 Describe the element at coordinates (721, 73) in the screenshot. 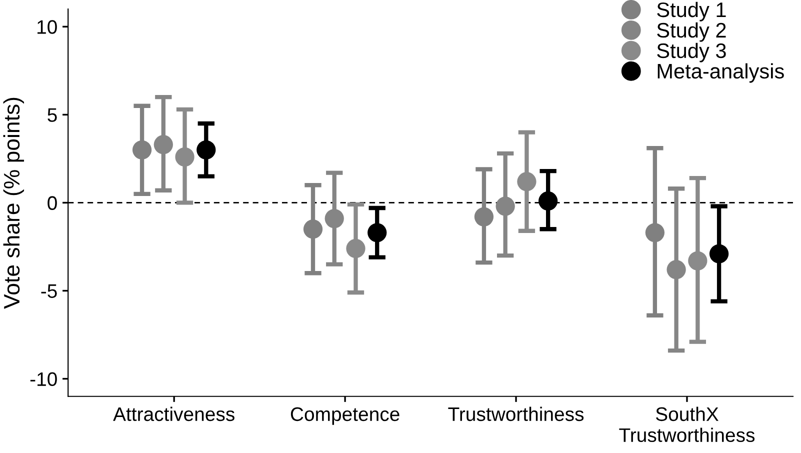

I see `legend-label: Meta-analysis` at that location.